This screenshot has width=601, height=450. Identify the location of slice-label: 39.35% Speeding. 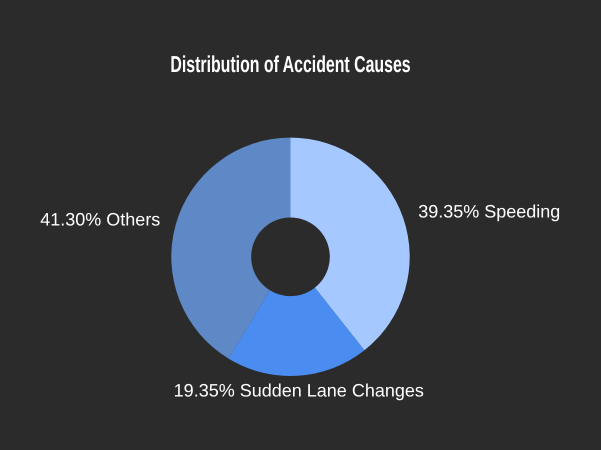
(489, 211).